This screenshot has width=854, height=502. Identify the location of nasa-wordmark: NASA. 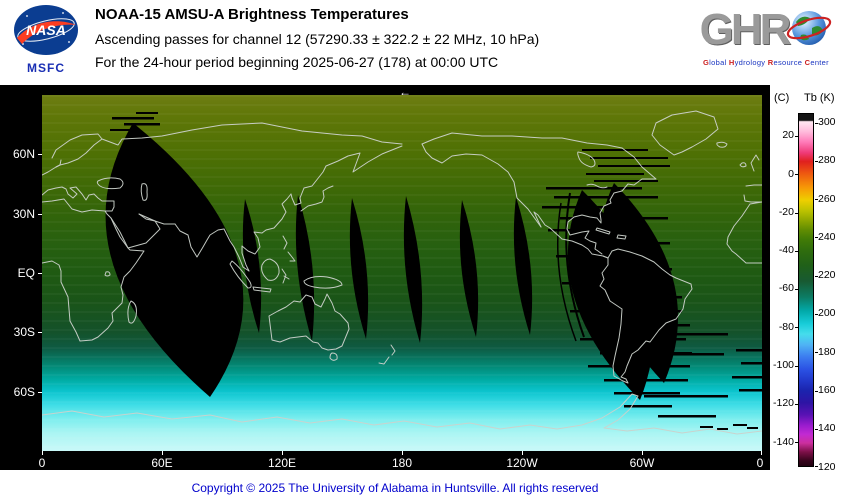
(46, 30).